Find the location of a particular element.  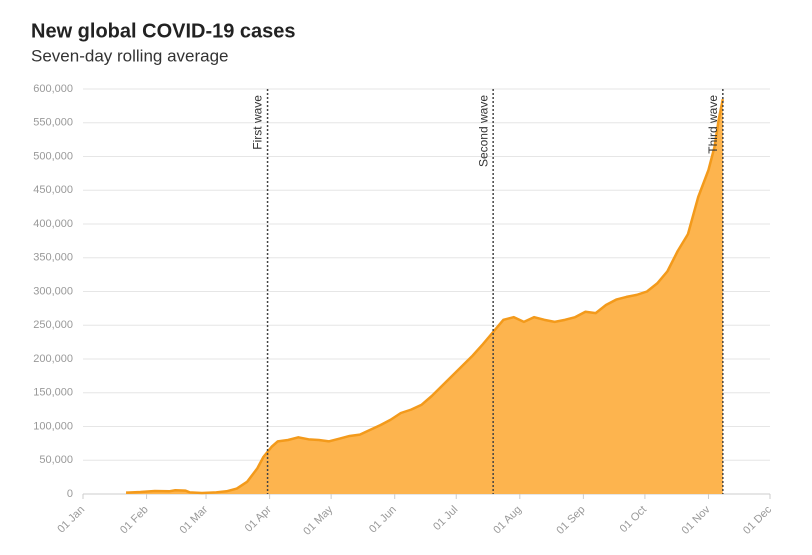

y-tick-label: 350,000 is located at coordinates (53, 258).